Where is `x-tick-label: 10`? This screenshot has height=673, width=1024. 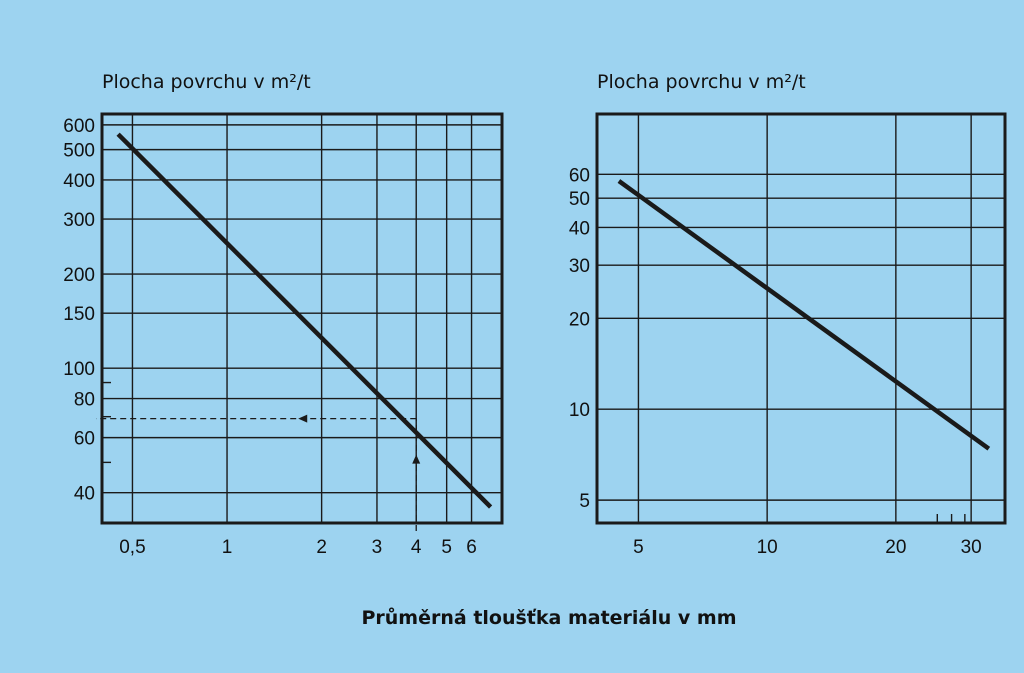 x-tick-label: 10 is located at coordinates (767, 547).